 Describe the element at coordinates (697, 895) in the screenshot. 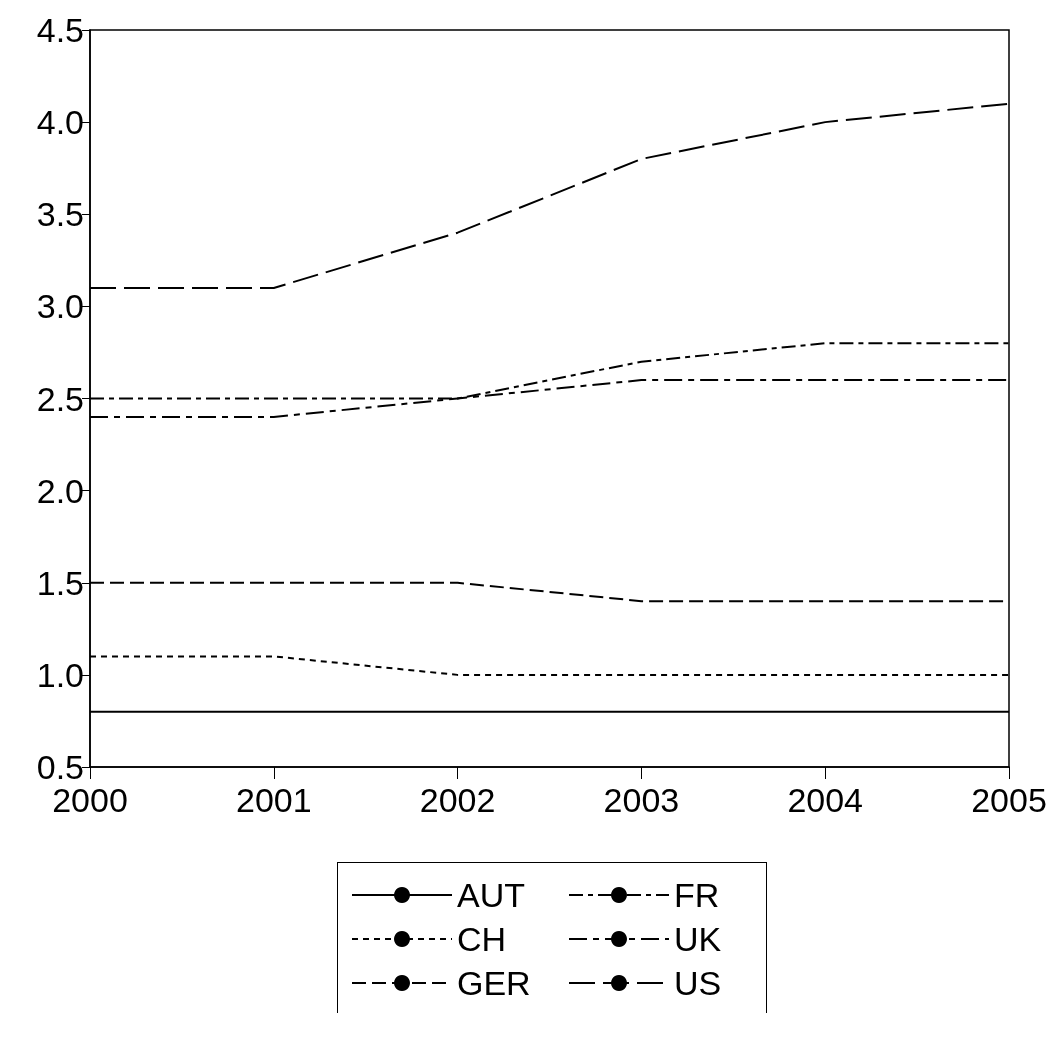

I see `legend-label: FR` at that location.